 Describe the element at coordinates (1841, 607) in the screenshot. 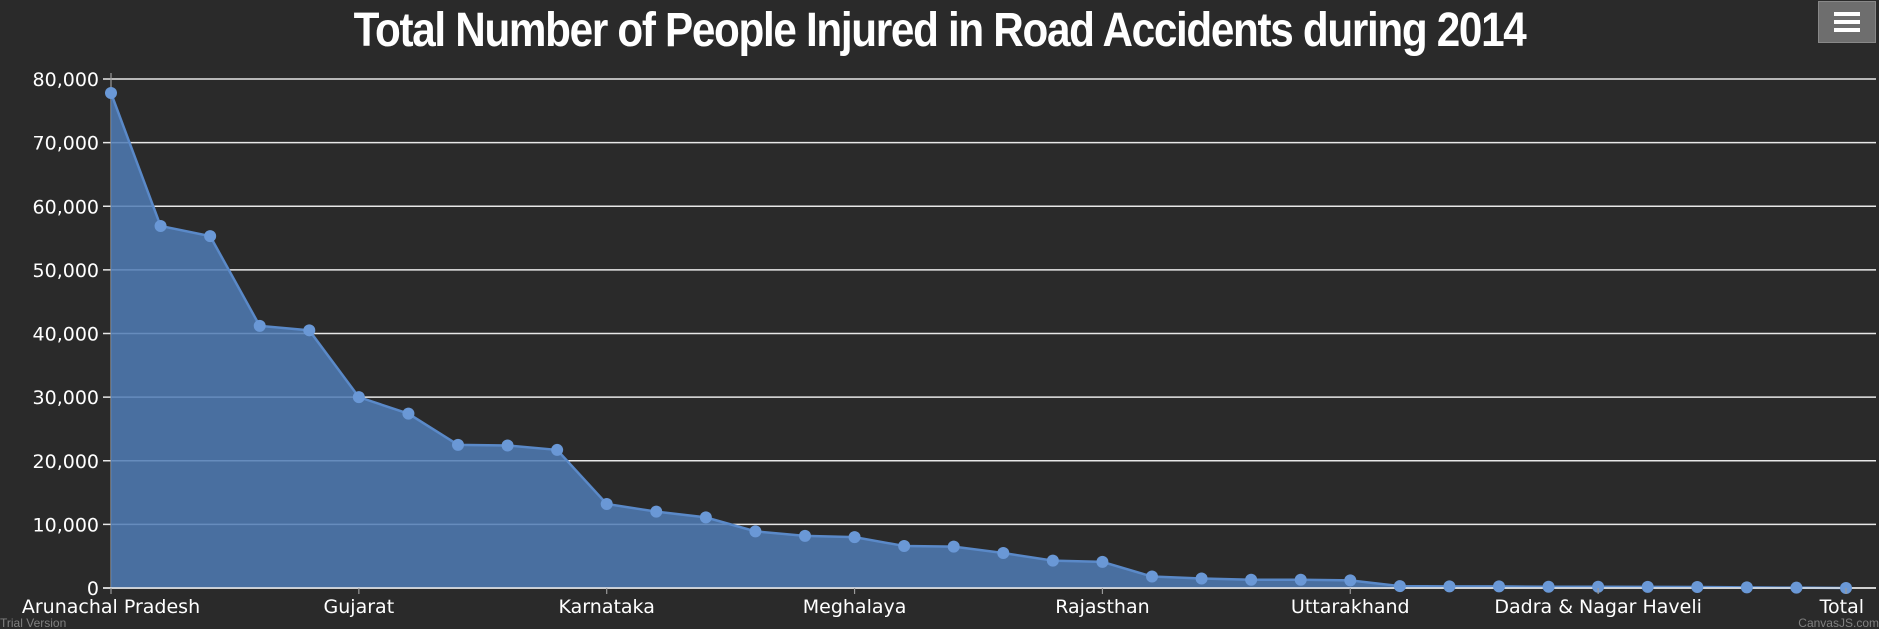

I see `x-tick-label: Total` at that location.